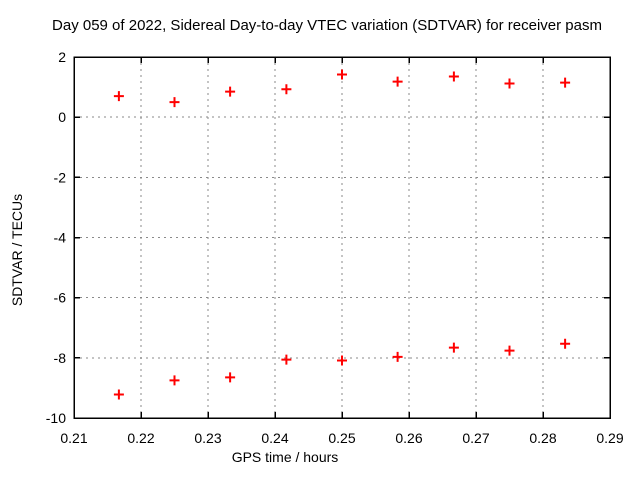  I want to click on x-tick-label: 0.27, so click(475, 438).